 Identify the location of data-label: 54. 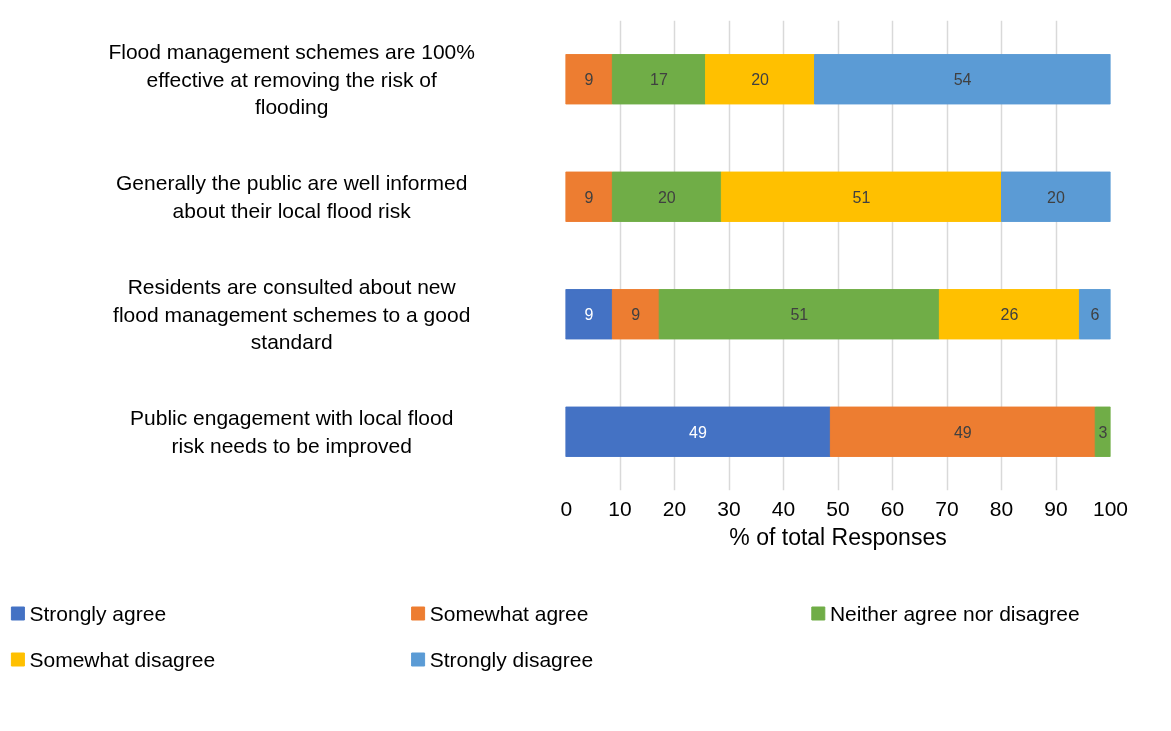
(962, 80).